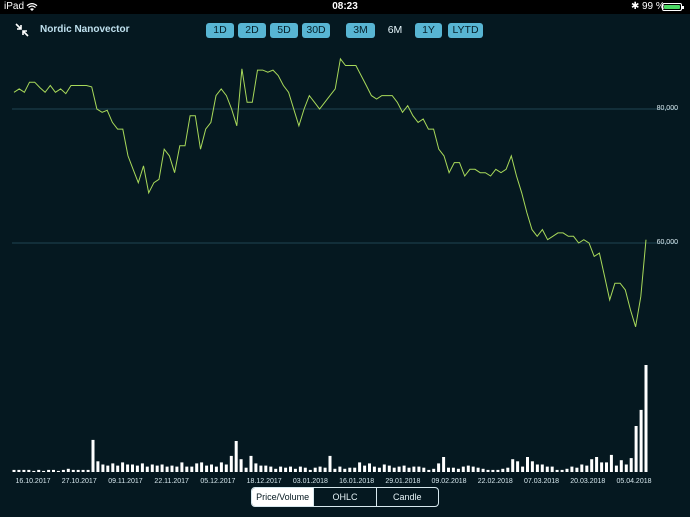  I want to click on x-tick-label: 07.03.2018, so click(542, 481).